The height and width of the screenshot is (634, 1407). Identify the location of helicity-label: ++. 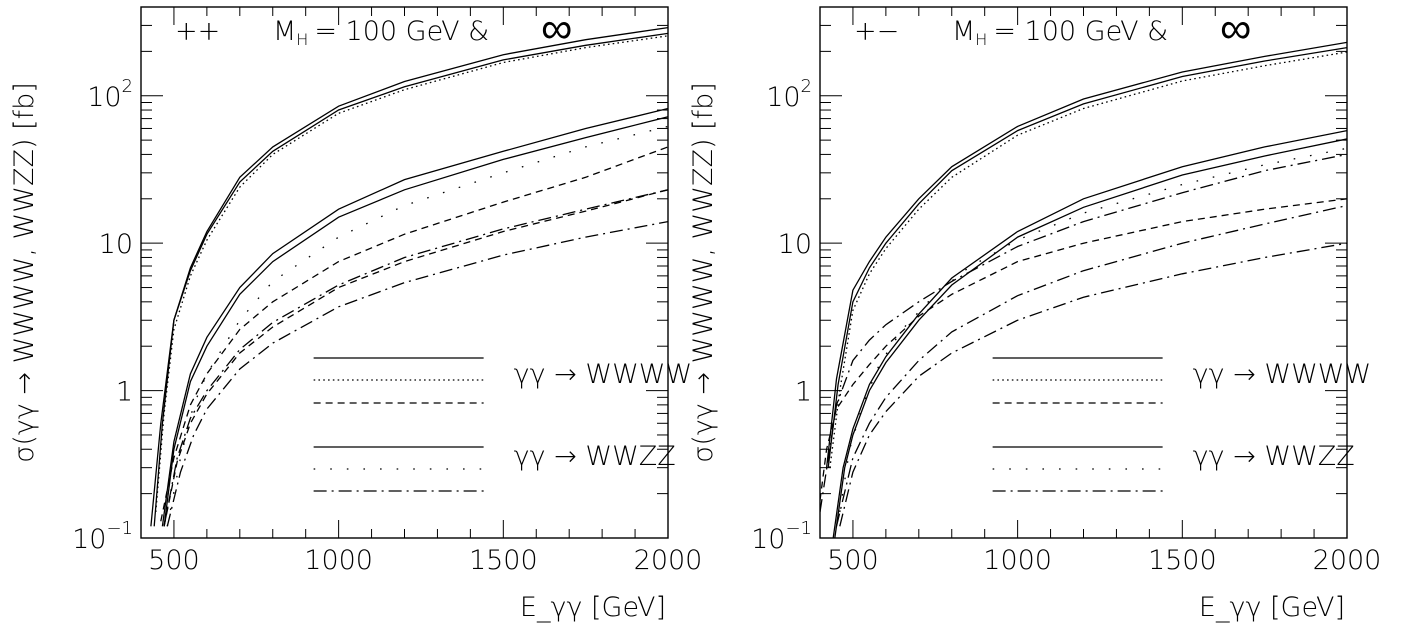
(197, 31).